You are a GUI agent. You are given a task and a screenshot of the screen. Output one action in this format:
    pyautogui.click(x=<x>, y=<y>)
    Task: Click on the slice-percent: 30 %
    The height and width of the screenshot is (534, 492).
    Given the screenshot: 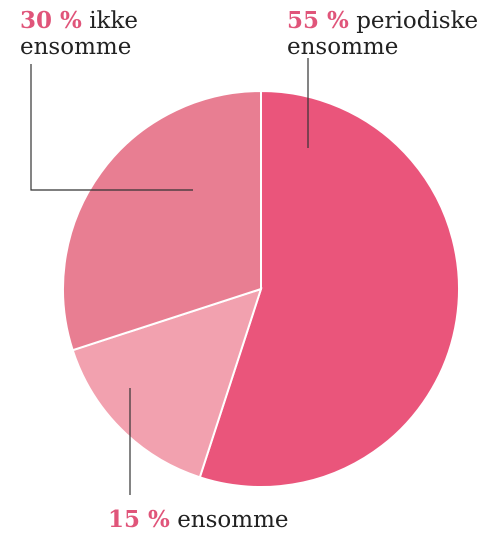 What is the action you would take?
    pyautogui.click(x=51, y=20)
    